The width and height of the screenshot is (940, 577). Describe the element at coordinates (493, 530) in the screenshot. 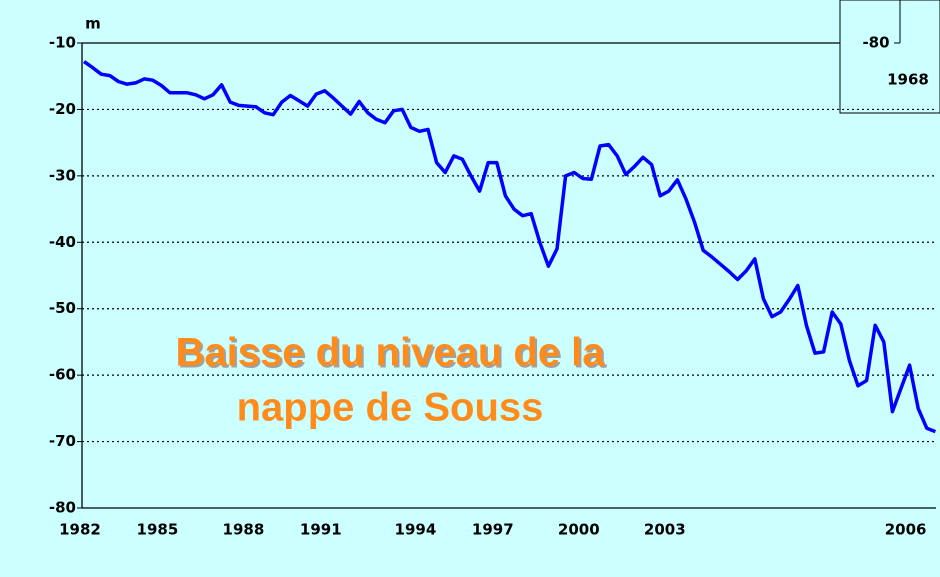

I see `x-tick-label: 1997` at that location.